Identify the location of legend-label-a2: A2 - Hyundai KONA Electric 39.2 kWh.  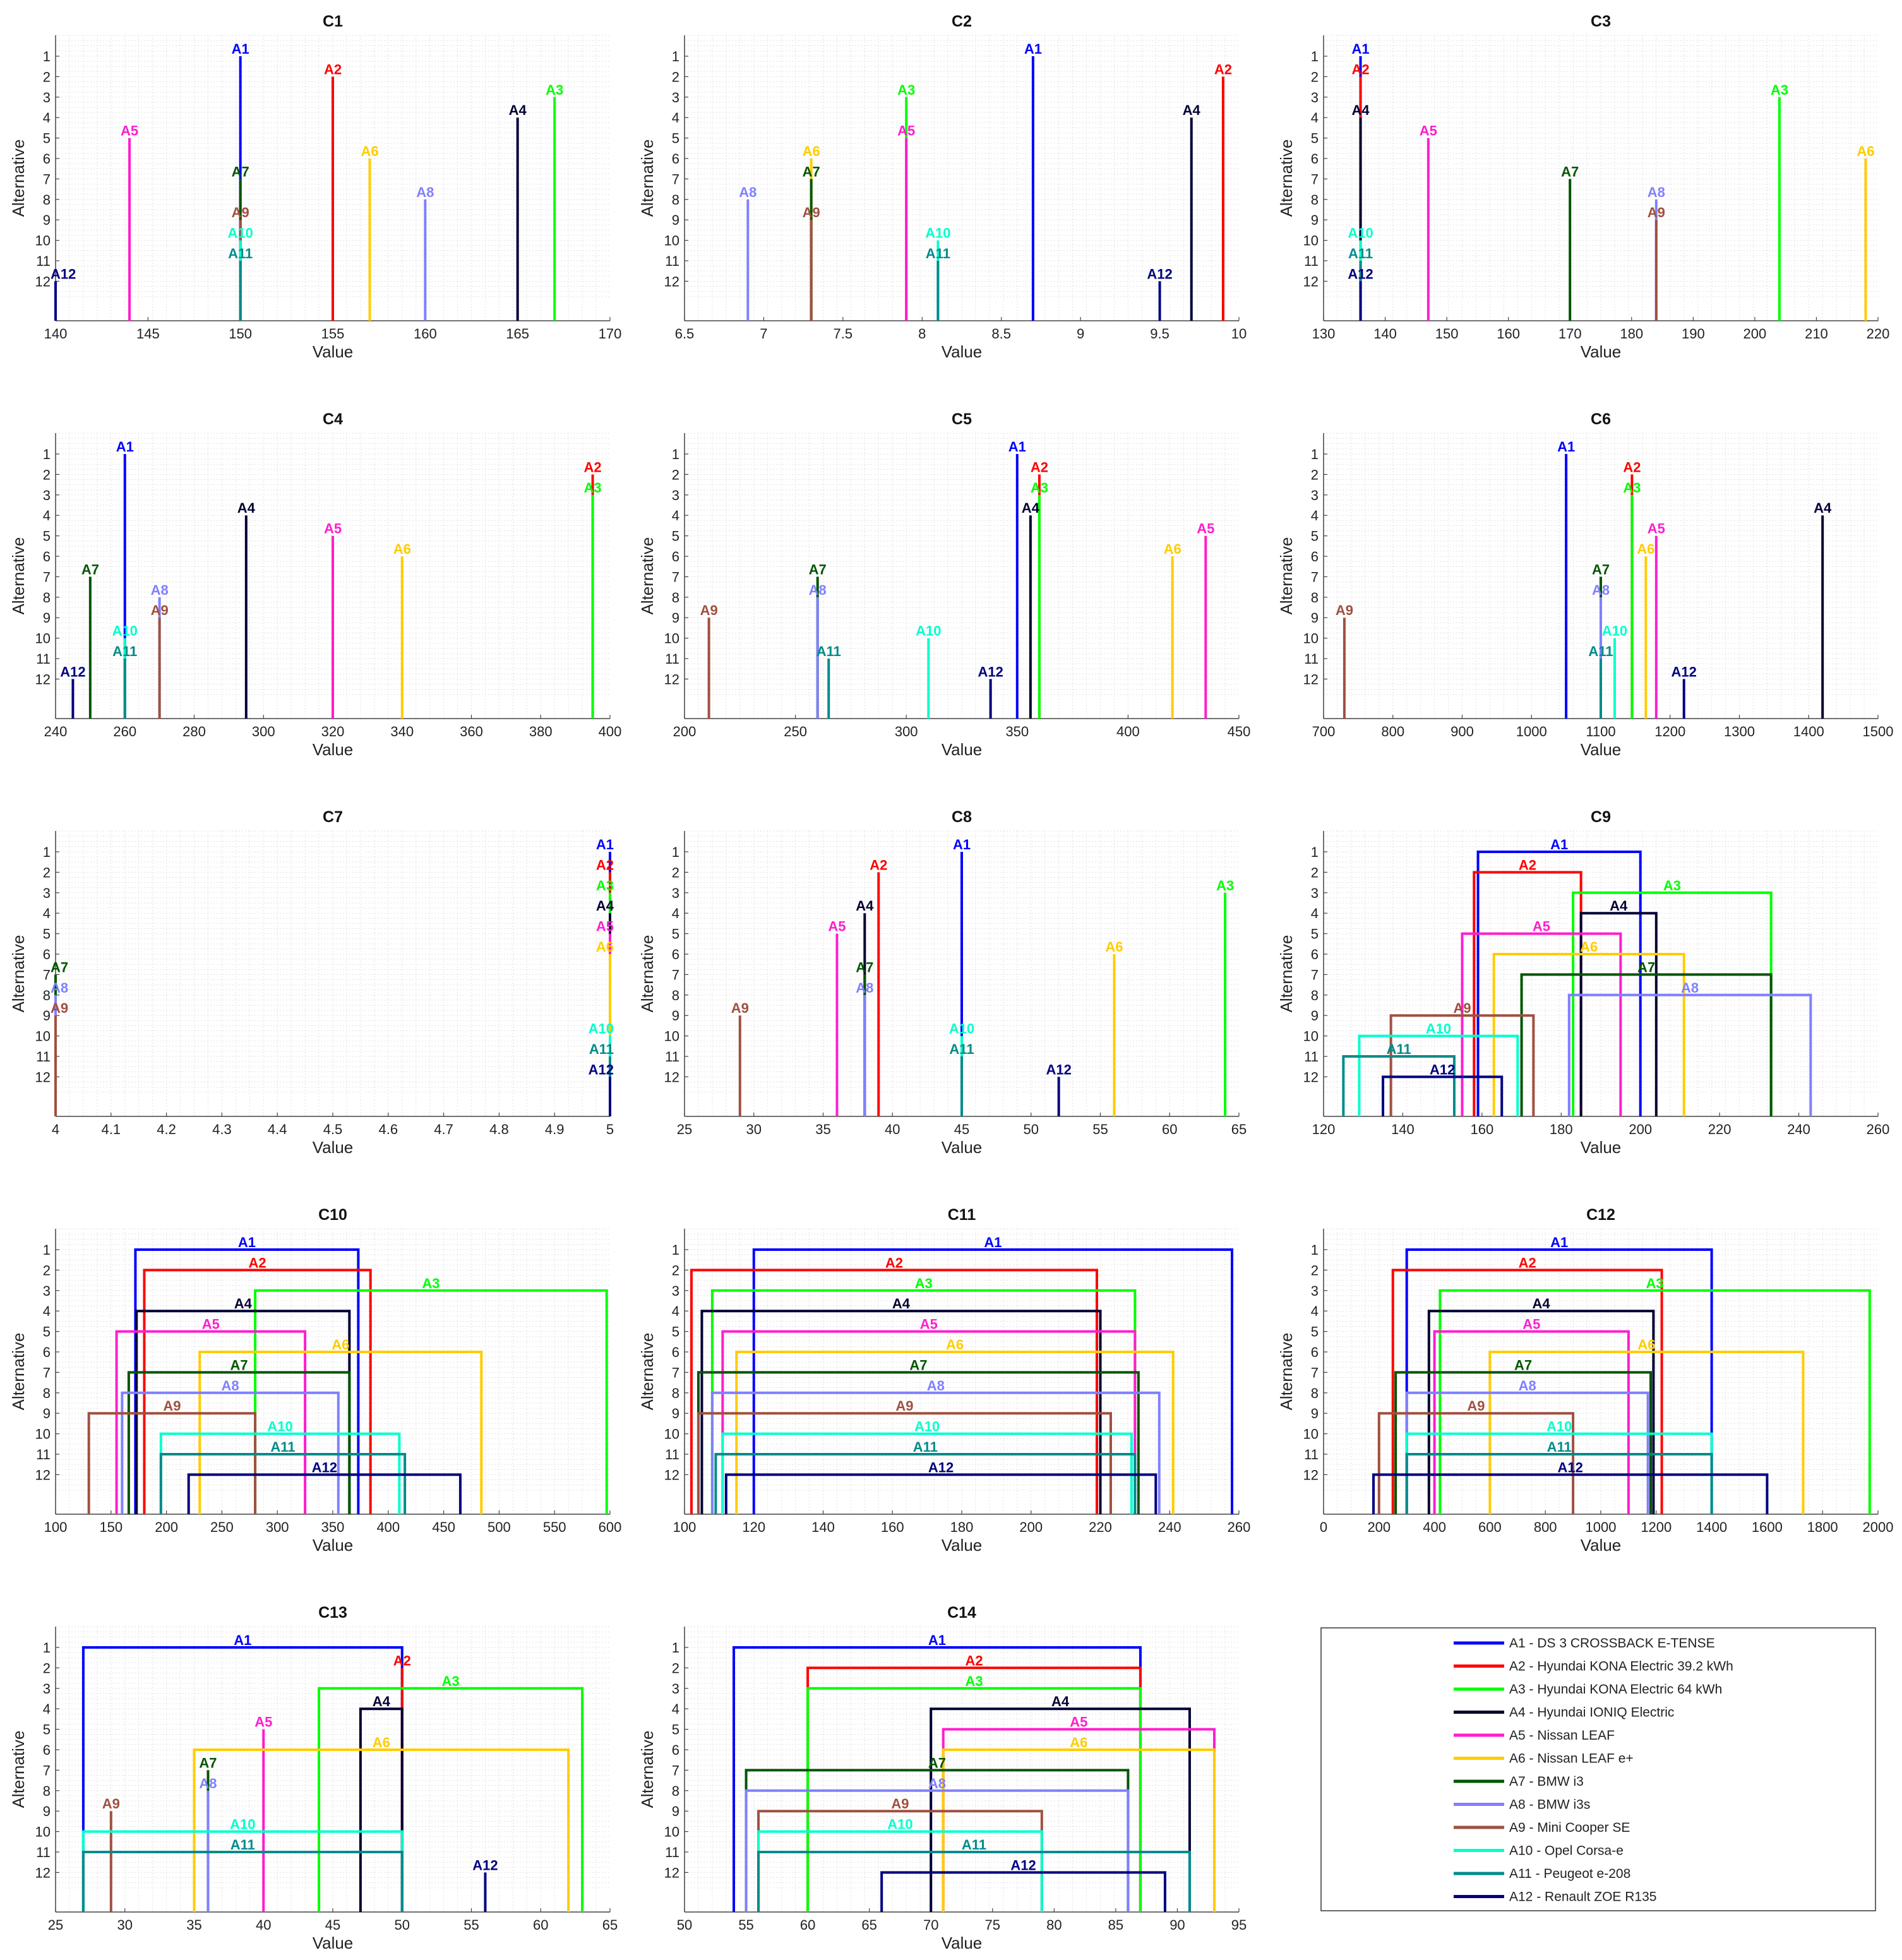
(1621, 1666).